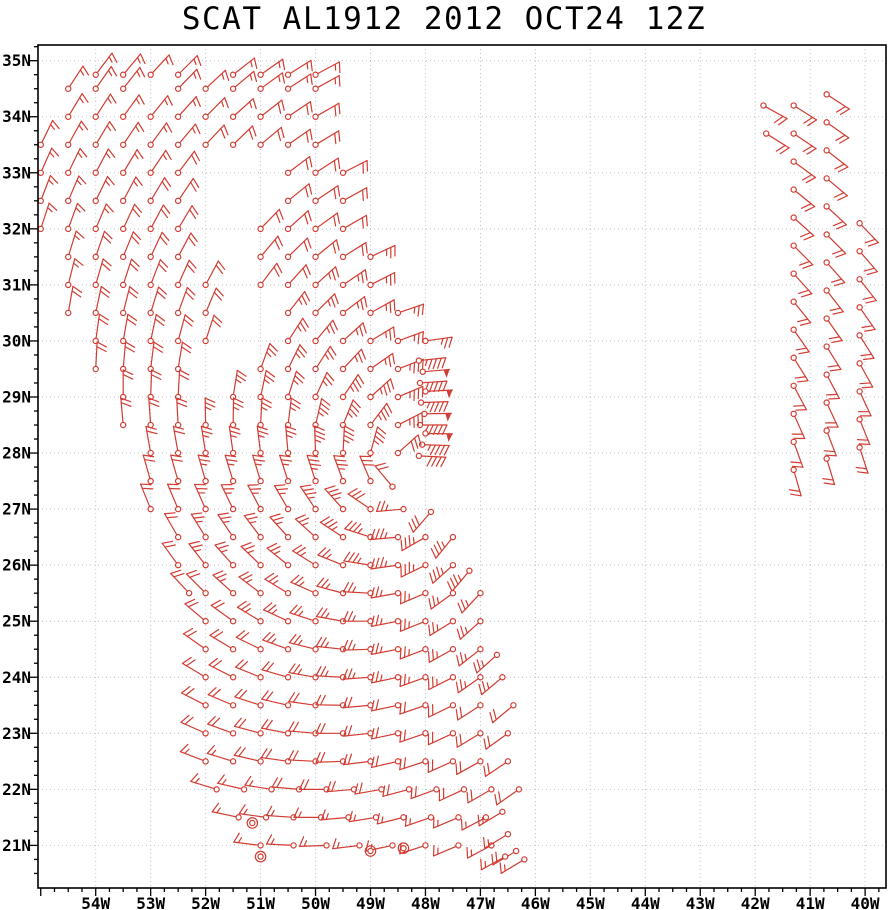 The width and height of the screenshot is (888, 910). What do you see at coordinates (16, 789) in the screenshot?
I see `y-tick-label: 22N` at bounding box center [16, 789].